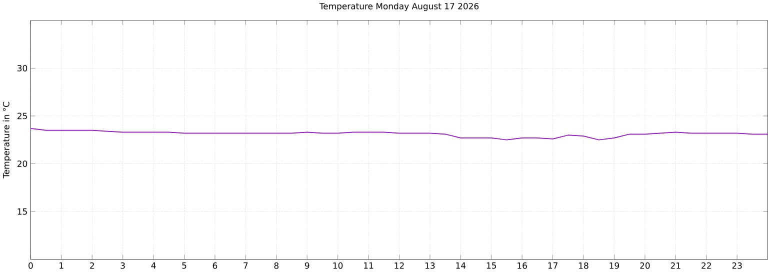  What do you see at coordinates (307, 265) in the screenshot?
I see `x-tick-label: 9` at bounding box center [307, 265].